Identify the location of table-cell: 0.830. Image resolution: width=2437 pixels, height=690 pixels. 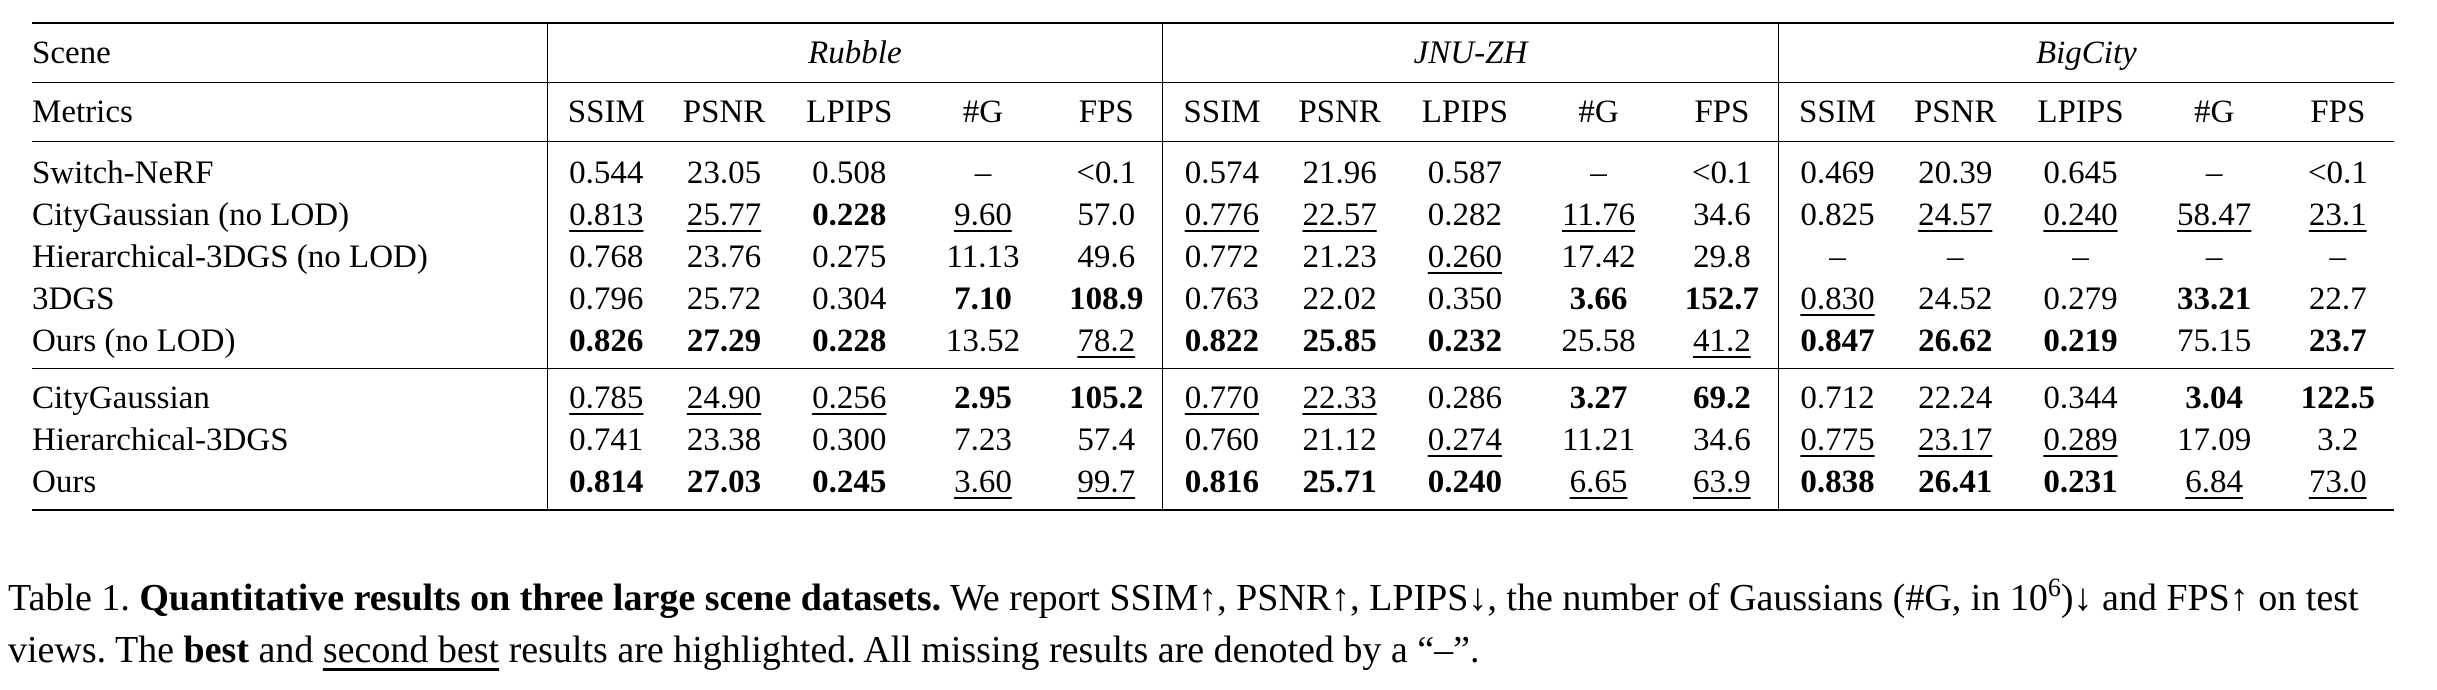
(1837, 299).